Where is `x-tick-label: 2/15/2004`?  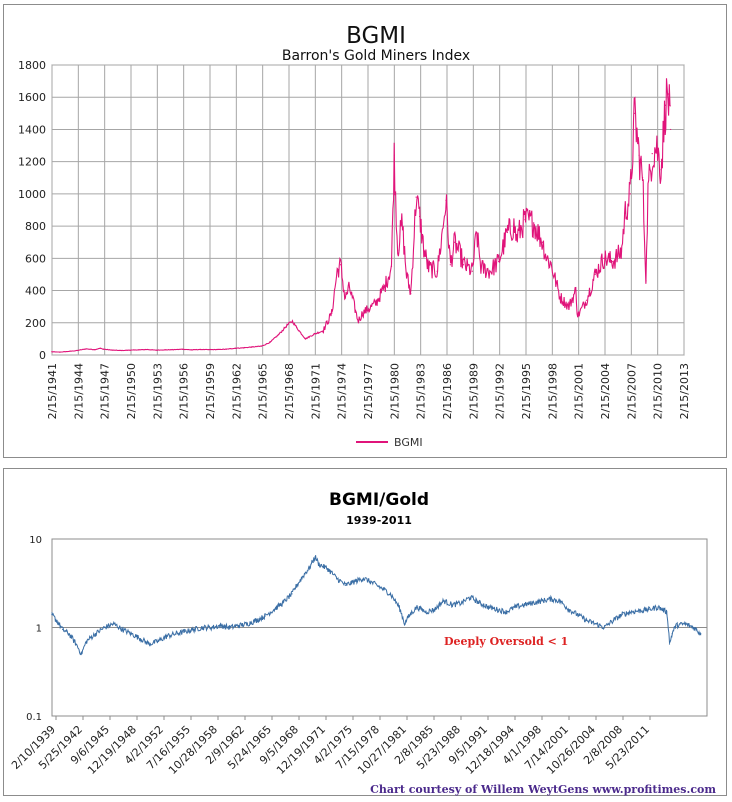
x-tick-label: 2/15/2004 is located at coordinates (605, 391).